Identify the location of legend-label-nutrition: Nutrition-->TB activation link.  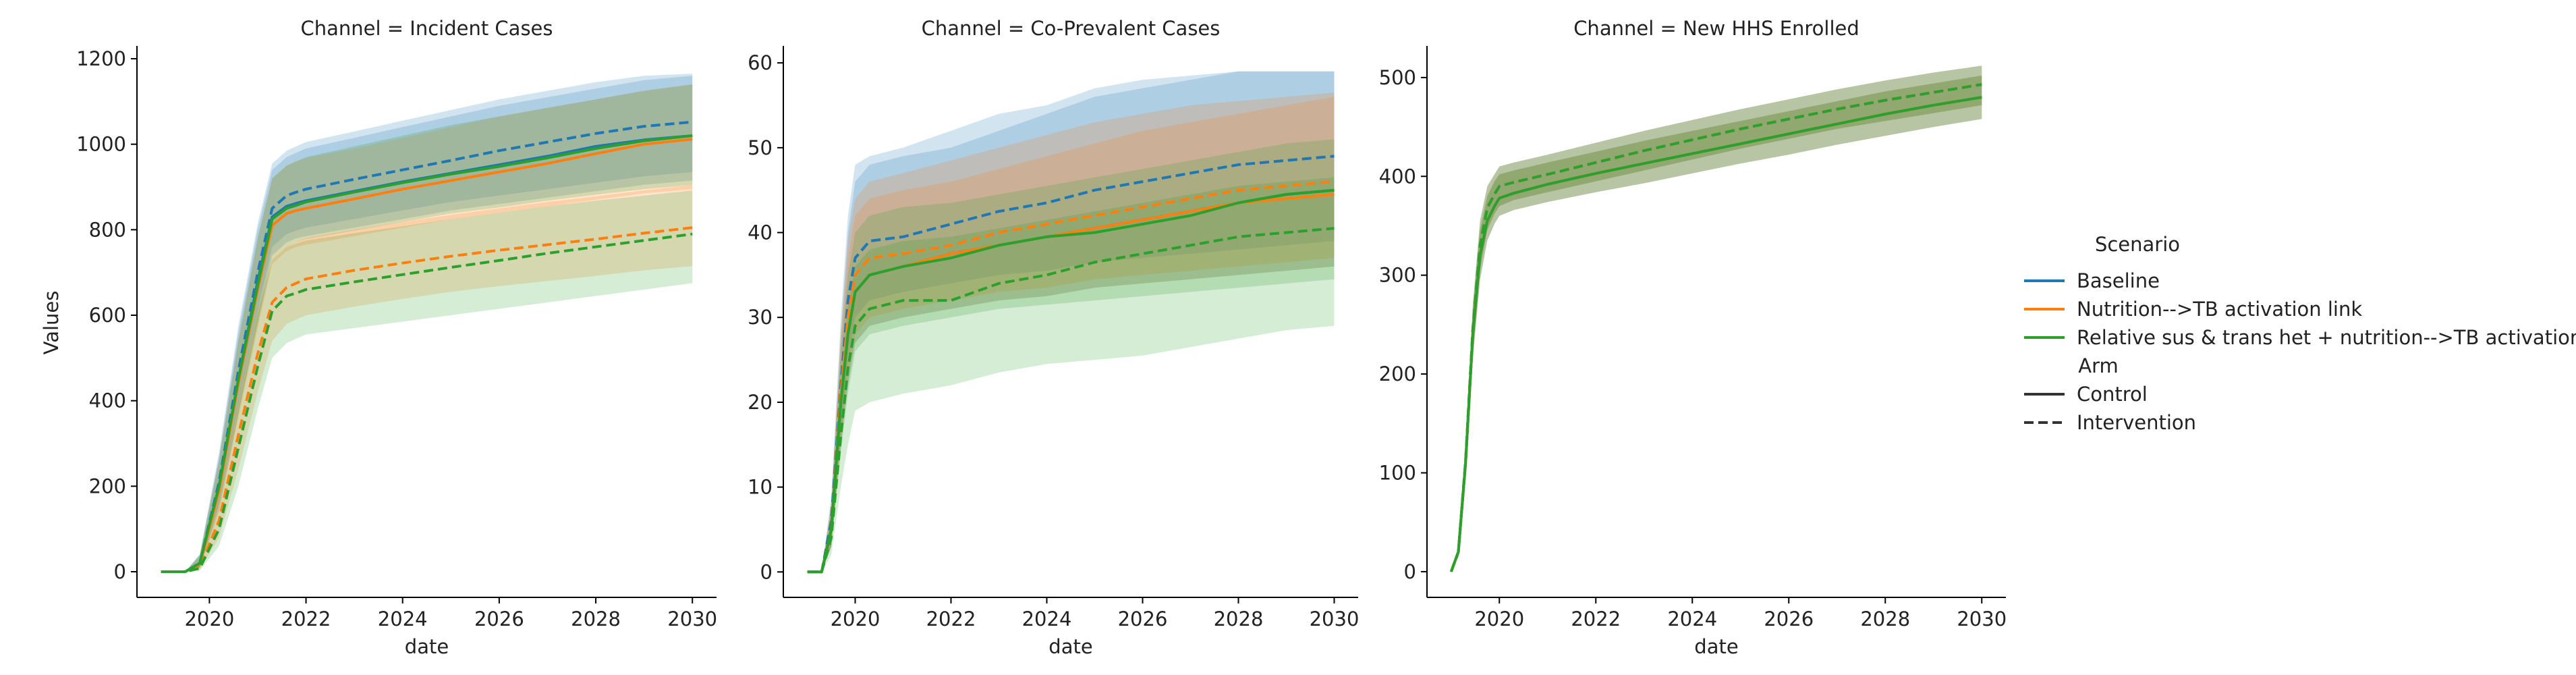
(2219, 309).